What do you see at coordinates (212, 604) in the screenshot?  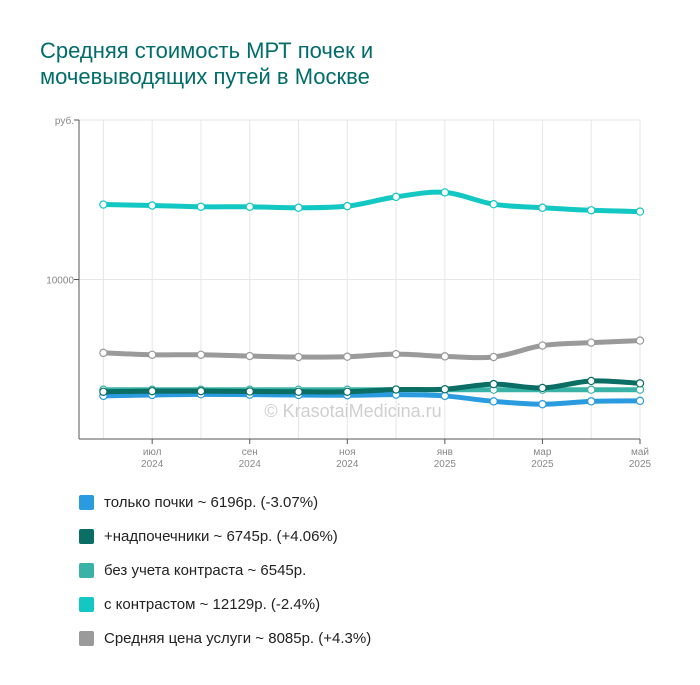 I see `legend-label: с контрастом ~ 12129р. (-2.4%)` at bounding box center [212, 604].